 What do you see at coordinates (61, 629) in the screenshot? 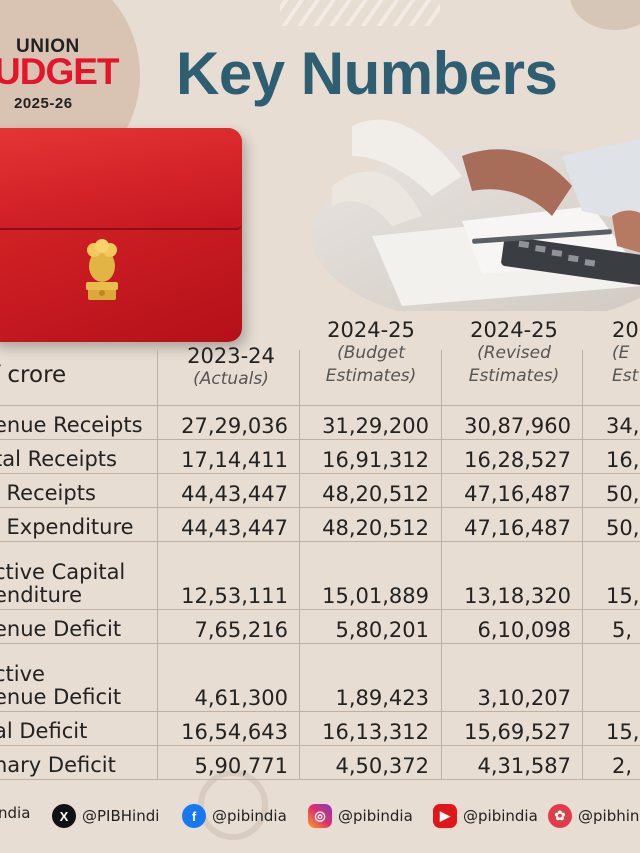
I see `row-label: enue Deficit` at bounding box center [61, 629].